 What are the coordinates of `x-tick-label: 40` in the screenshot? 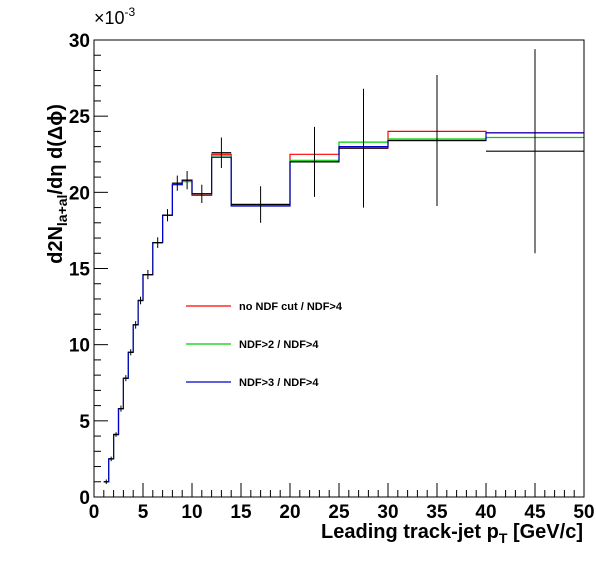 It's located at (485, 512).